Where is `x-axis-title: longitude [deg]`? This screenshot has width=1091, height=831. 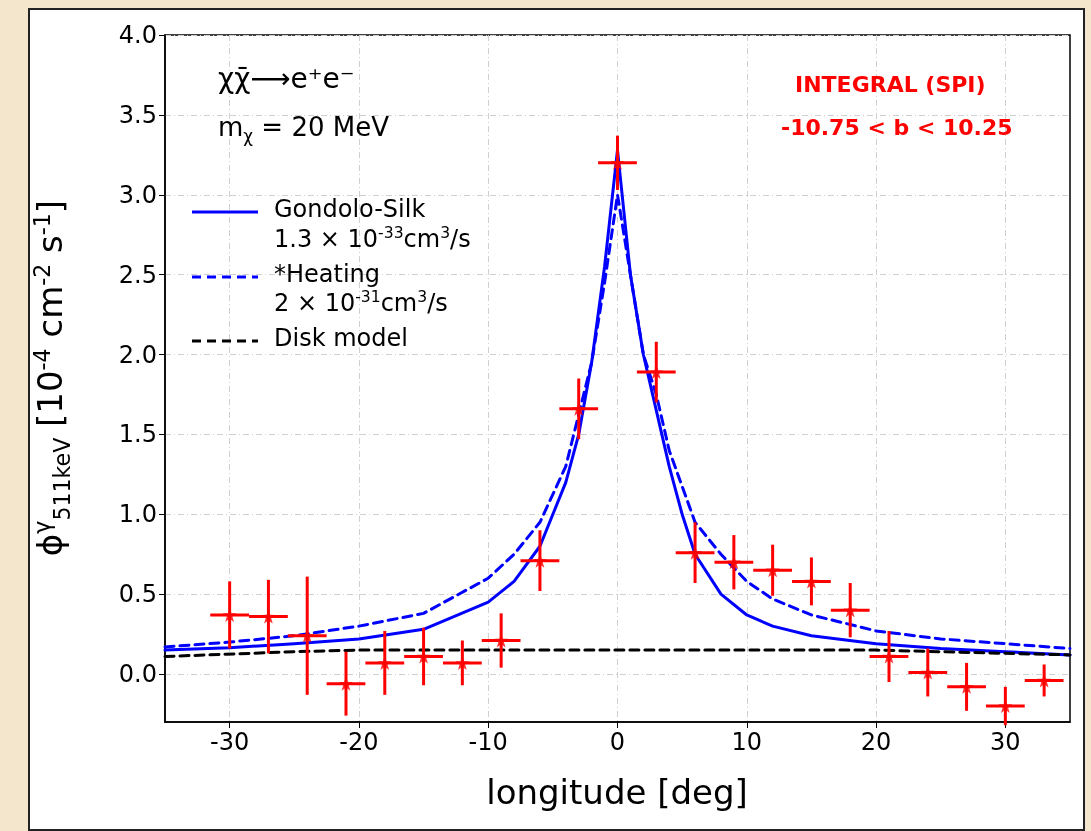 x-axis-title: longitude [deg] is located at coordinates (617, 792).